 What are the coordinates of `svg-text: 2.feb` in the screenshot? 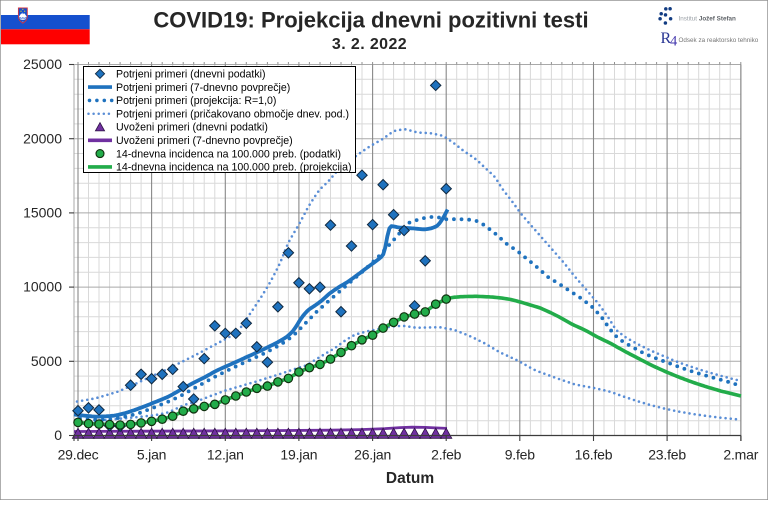 It's located at (446, 455).